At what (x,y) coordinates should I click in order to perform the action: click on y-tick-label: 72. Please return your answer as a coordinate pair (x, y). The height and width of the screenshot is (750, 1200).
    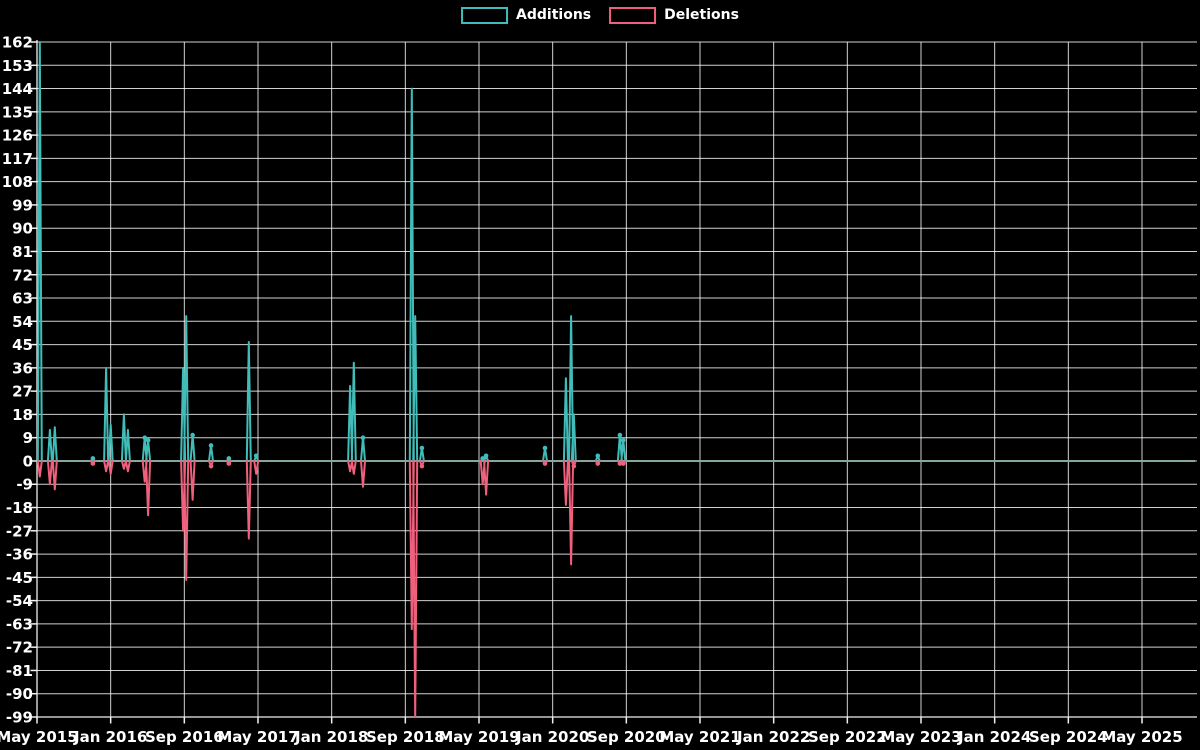
    Looking at the image, I should click on (22, 275).